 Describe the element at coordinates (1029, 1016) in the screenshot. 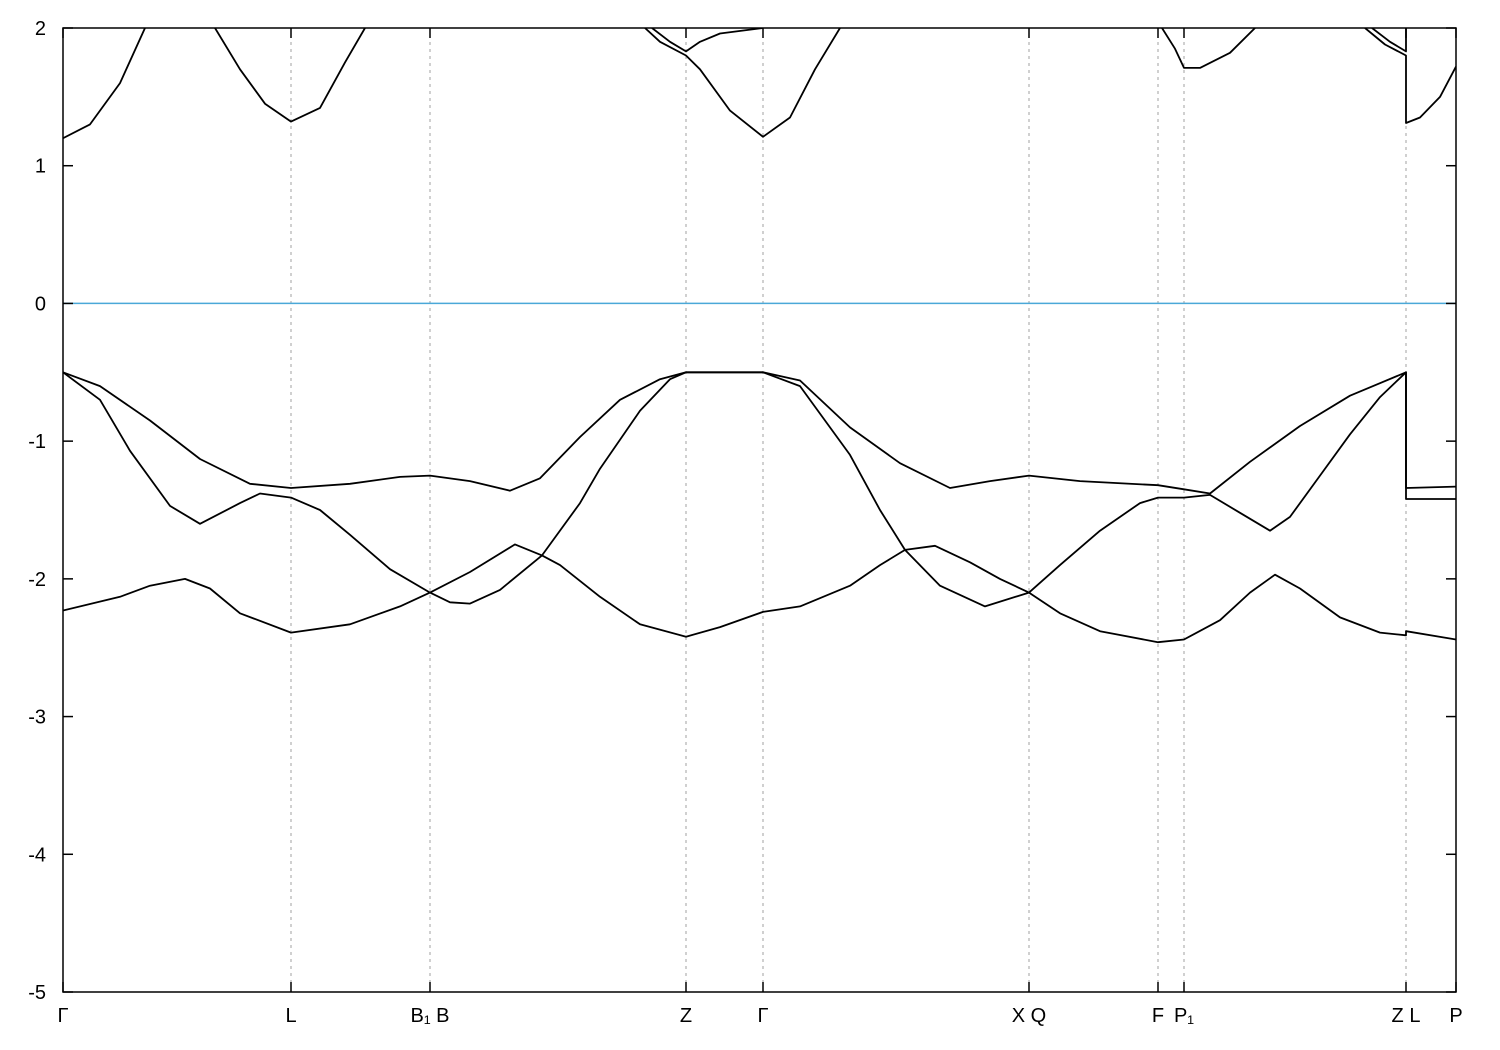

I see `x-tick-label: X Q` at that location.